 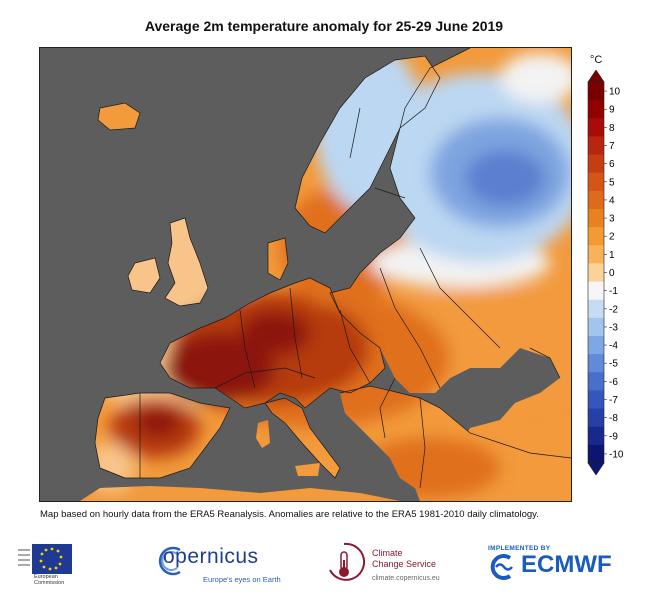 What do you see at coordinates (612, 219) in the screenshot?
I see `colorbar-tick-label: 3` at bounding box center [612, 219].